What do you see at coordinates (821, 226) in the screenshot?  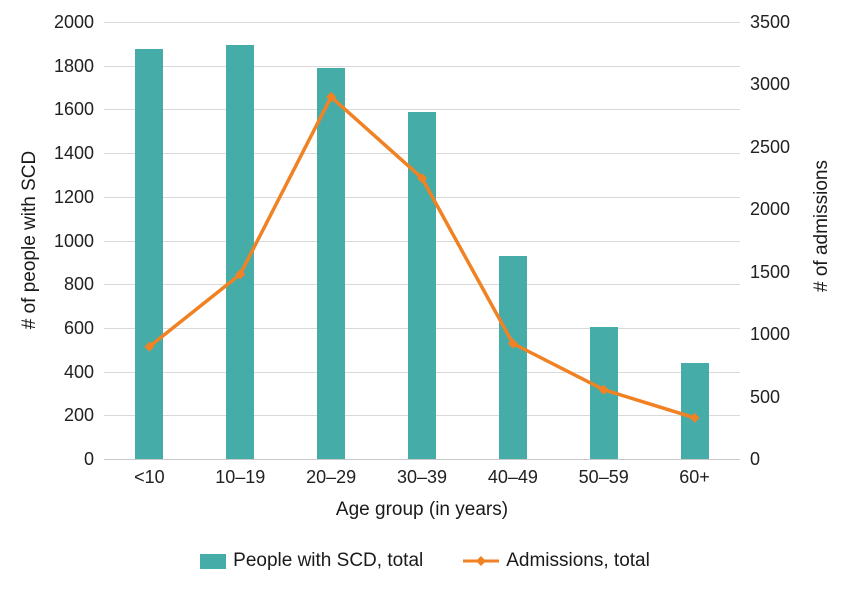 I see `right-axis-title: # of admissions` at bounding box center [821, 226].